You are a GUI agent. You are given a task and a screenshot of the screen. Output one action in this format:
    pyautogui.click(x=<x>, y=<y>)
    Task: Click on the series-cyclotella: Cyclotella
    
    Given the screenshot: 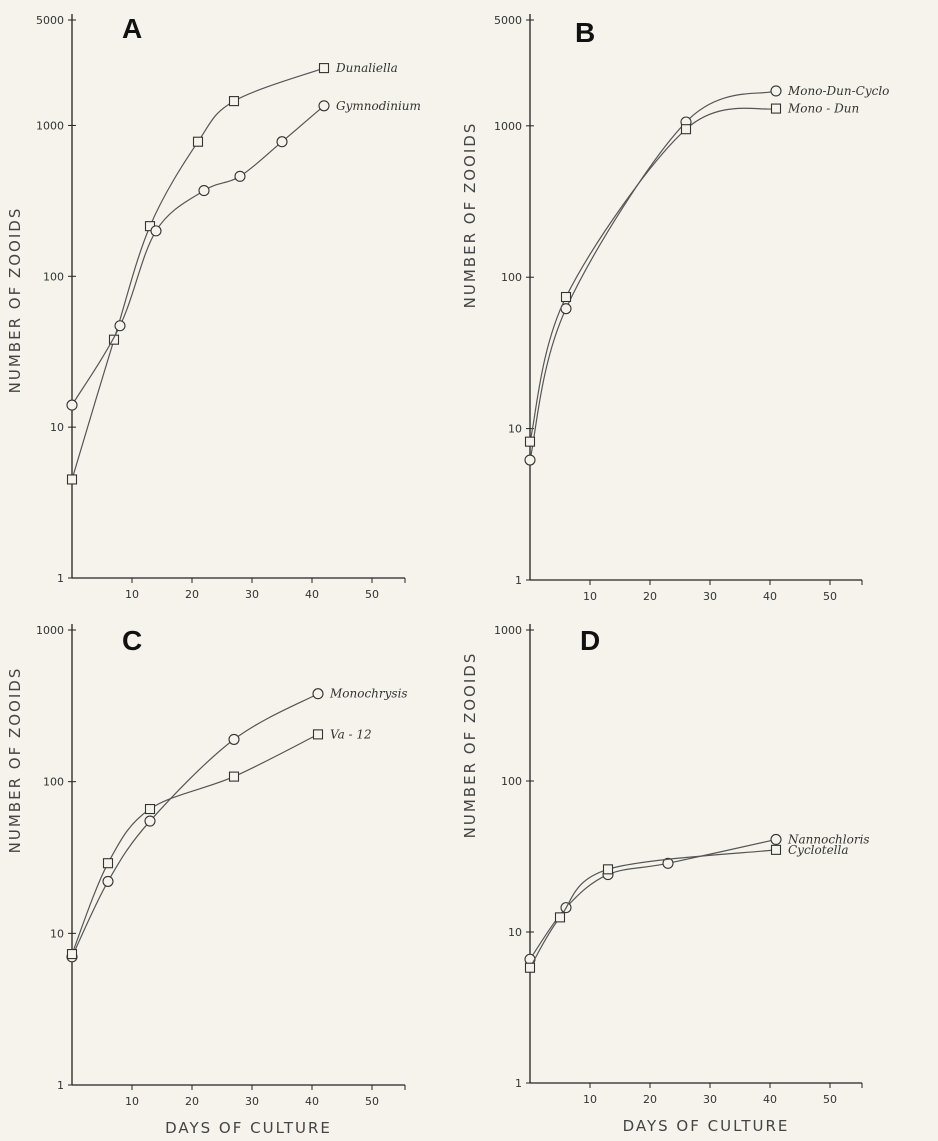 What is the action you would take?
    pyautogui.click(x=686, y=908)
    